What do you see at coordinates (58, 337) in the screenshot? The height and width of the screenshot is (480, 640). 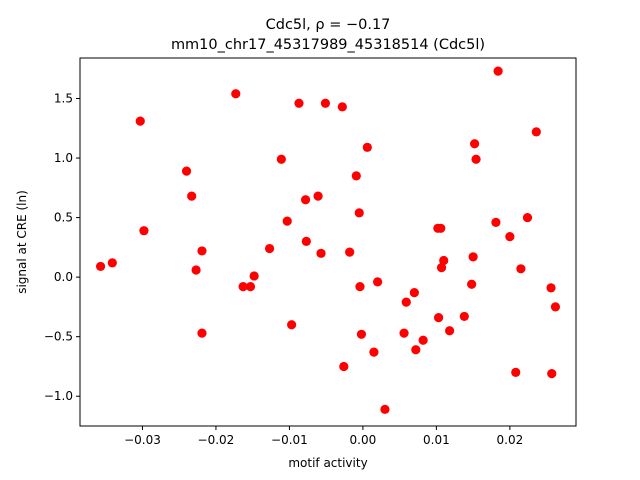 I see `y-tick-label: −0.5` at bounding box center [58, 337].